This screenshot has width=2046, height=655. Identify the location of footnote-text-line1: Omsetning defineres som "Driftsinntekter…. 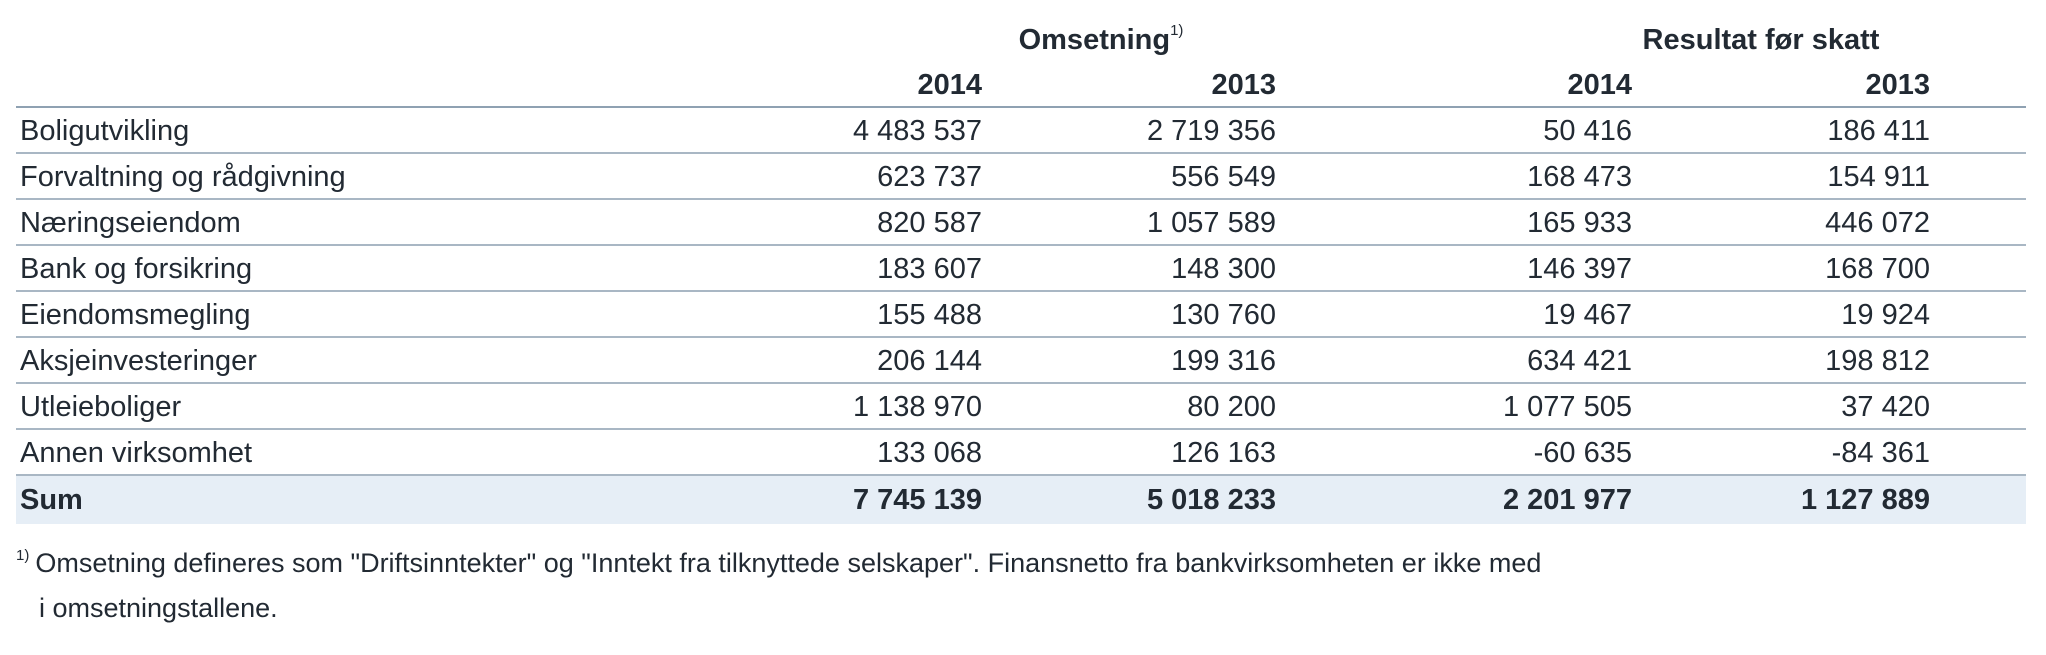
(788, 563).